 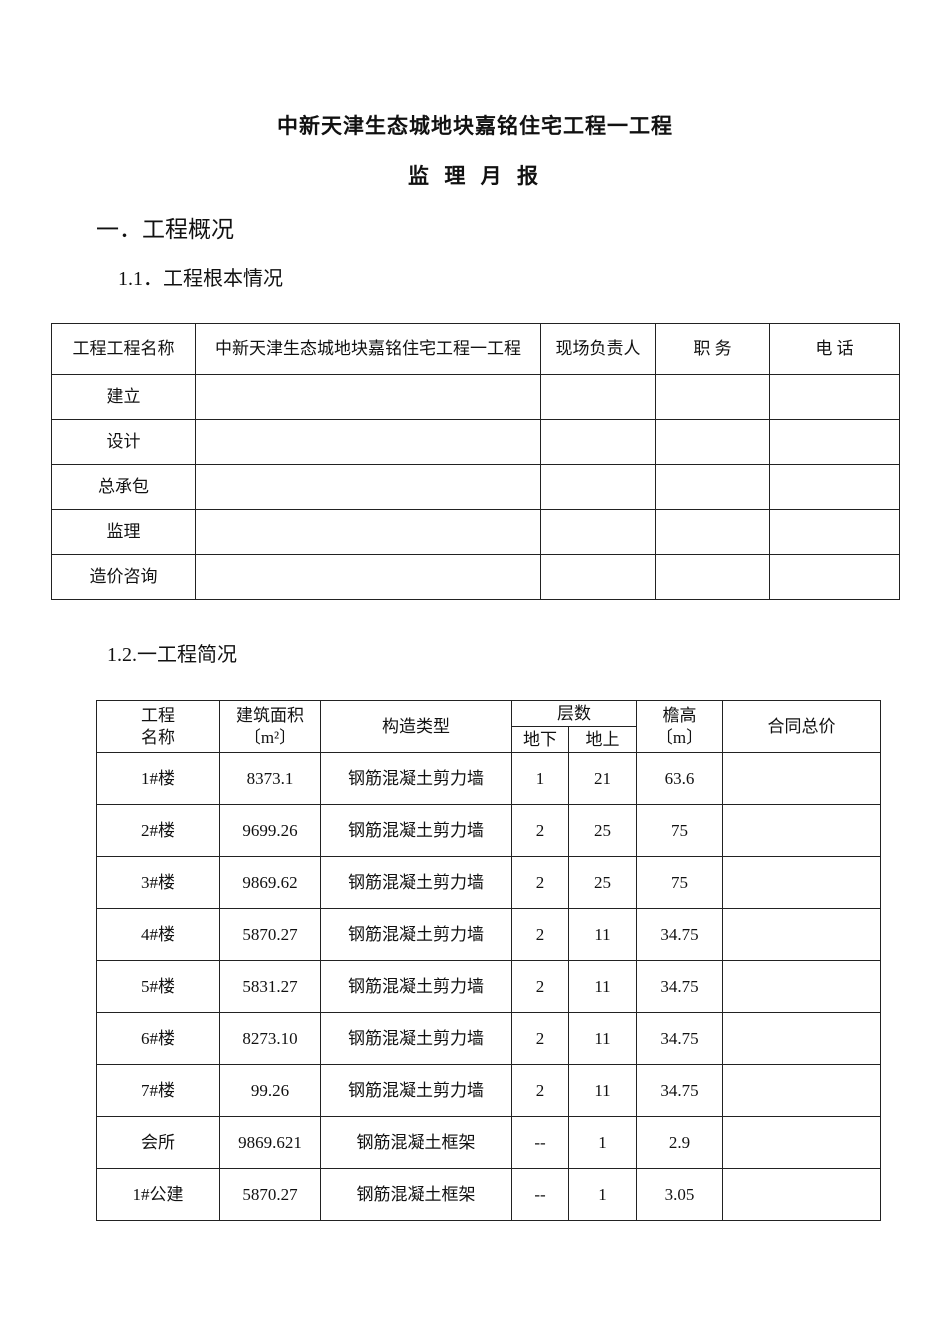 What do you see at coordinates (158, 1142) in the screenshot?
I see `cell-name: 会所` at bounding box center [158, 1142].